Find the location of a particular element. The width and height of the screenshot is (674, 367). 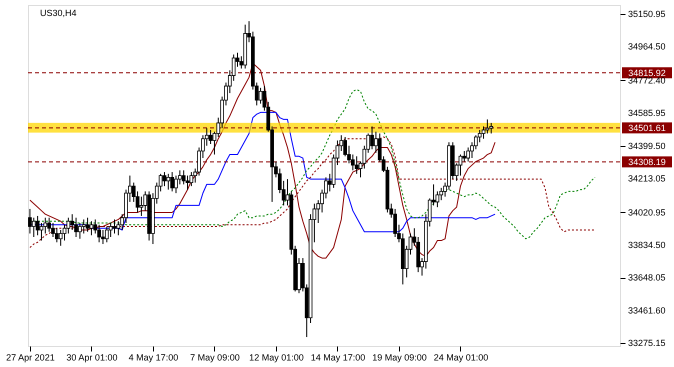

chart-title: US30,H4 is located at coordinates (58, 13).